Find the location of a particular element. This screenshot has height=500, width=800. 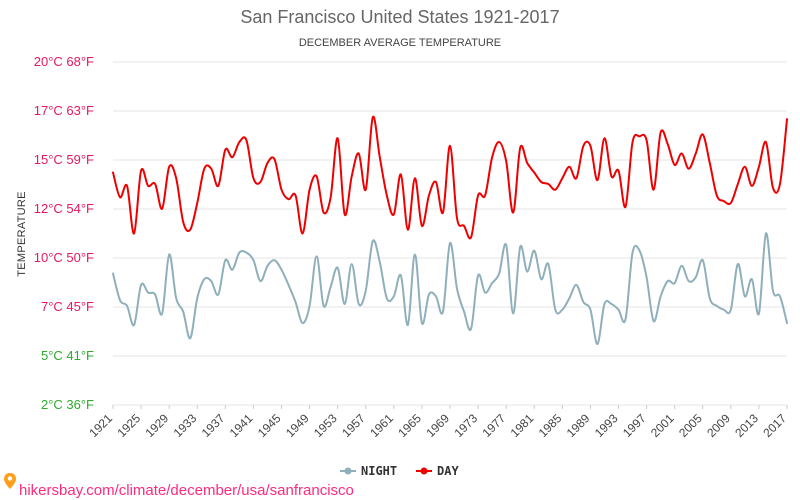

y-tick-label: 7°C 45°F is located at coordinates (67, 306).